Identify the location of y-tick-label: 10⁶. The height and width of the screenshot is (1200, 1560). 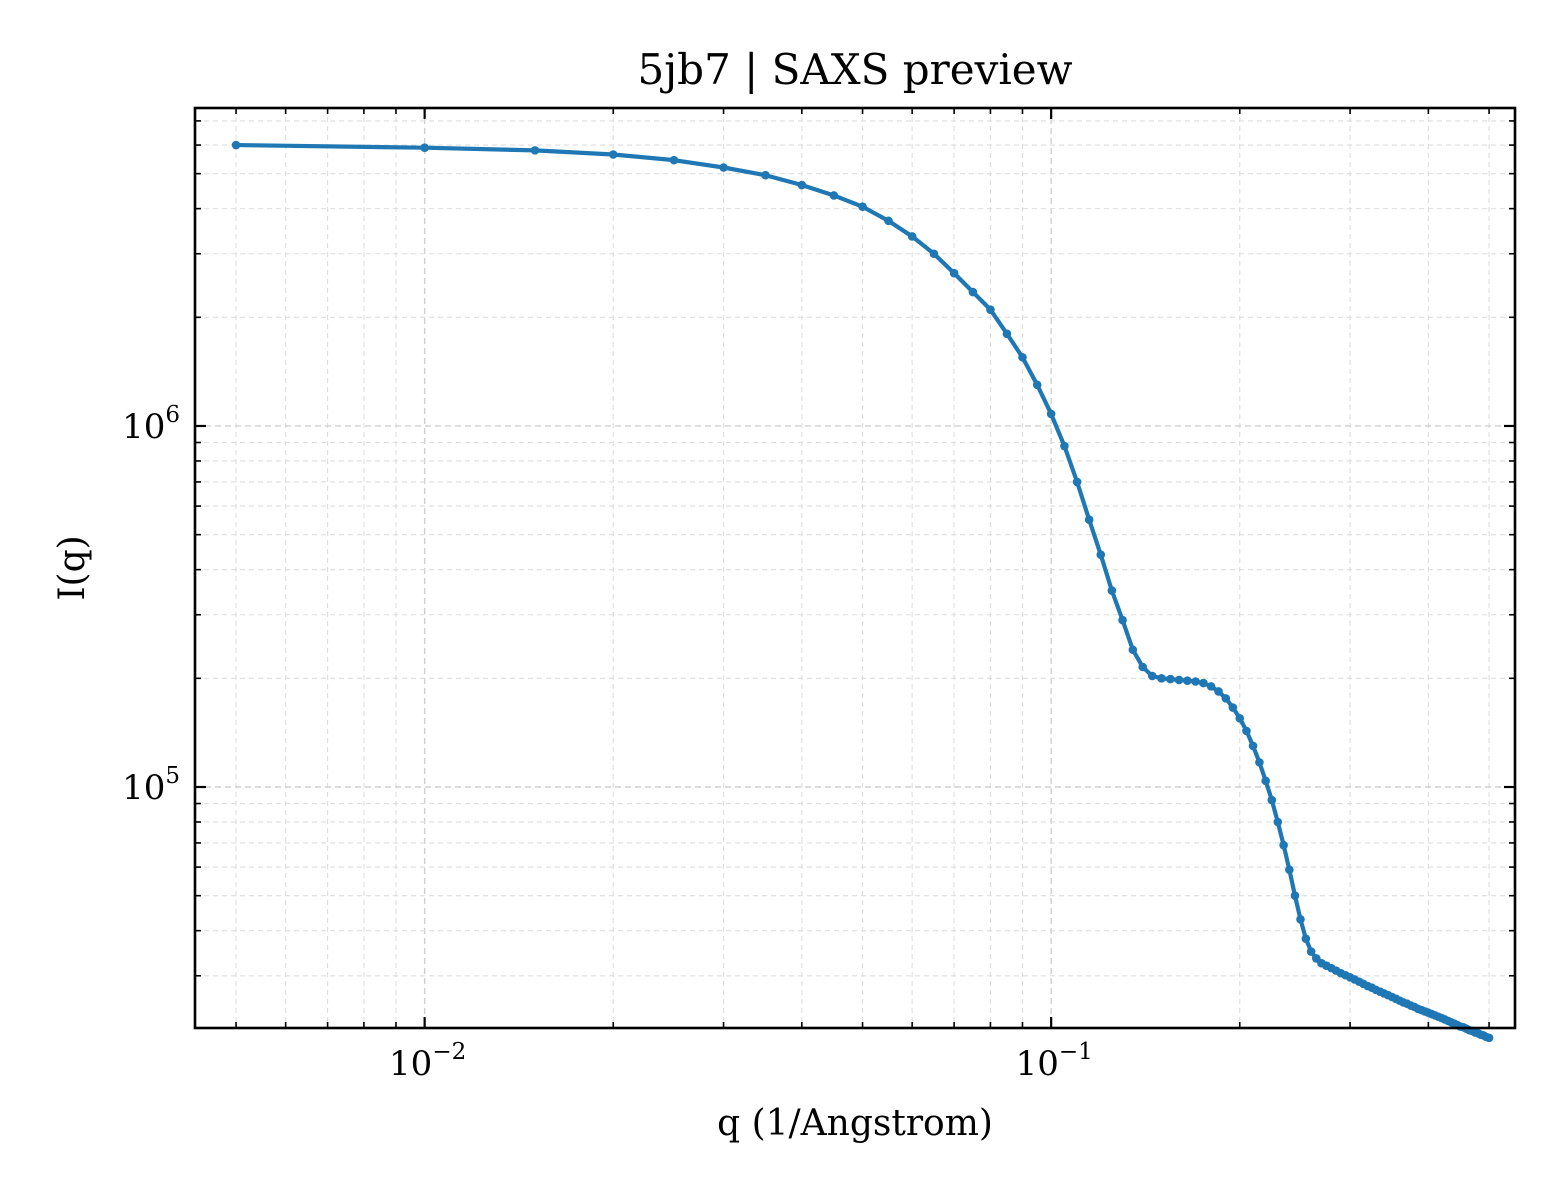
(151, 424).